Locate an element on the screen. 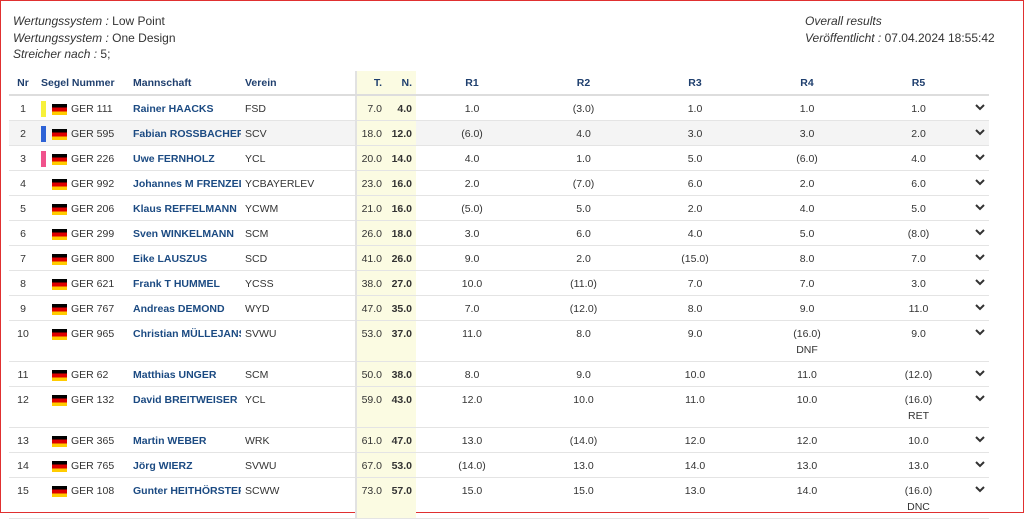  race-score: (6.0) is located at coordinates (472, 133).